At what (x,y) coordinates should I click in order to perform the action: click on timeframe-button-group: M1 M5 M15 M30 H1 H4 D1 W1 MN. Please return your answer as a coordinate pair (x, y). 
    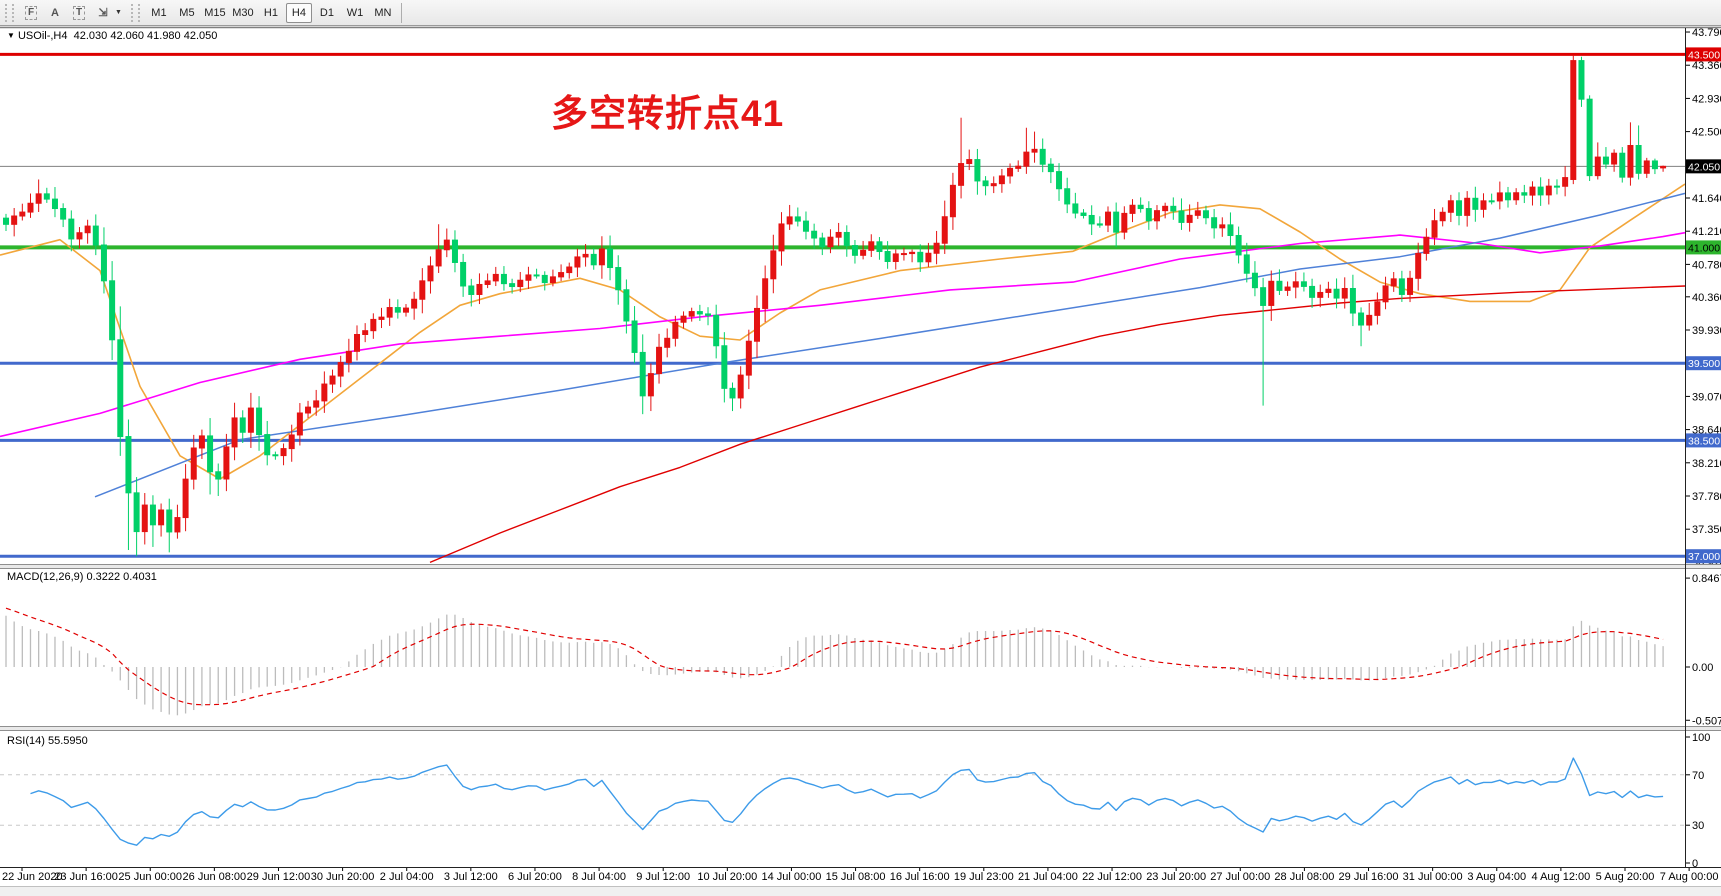
    Looking at the image, I should click on (271, 12).